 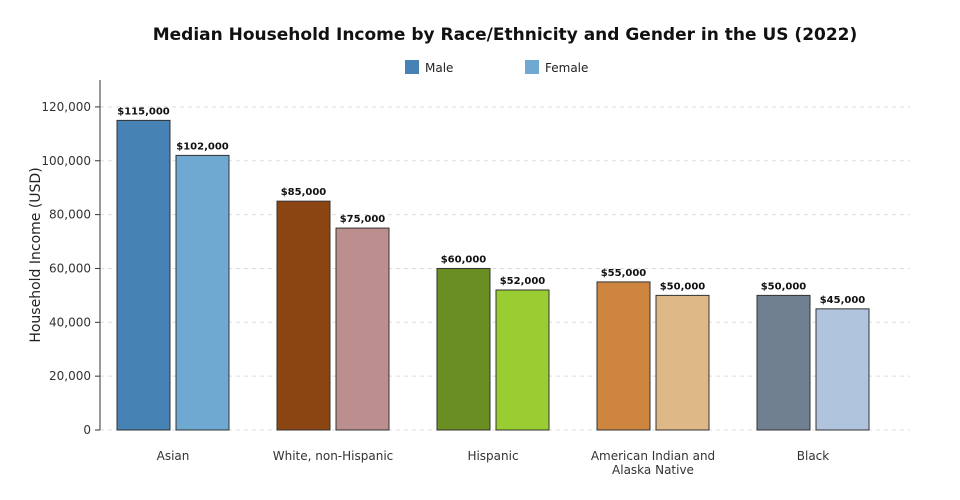 I want to click on data-label-female-3: $50,000, so click(x=683, y=286).